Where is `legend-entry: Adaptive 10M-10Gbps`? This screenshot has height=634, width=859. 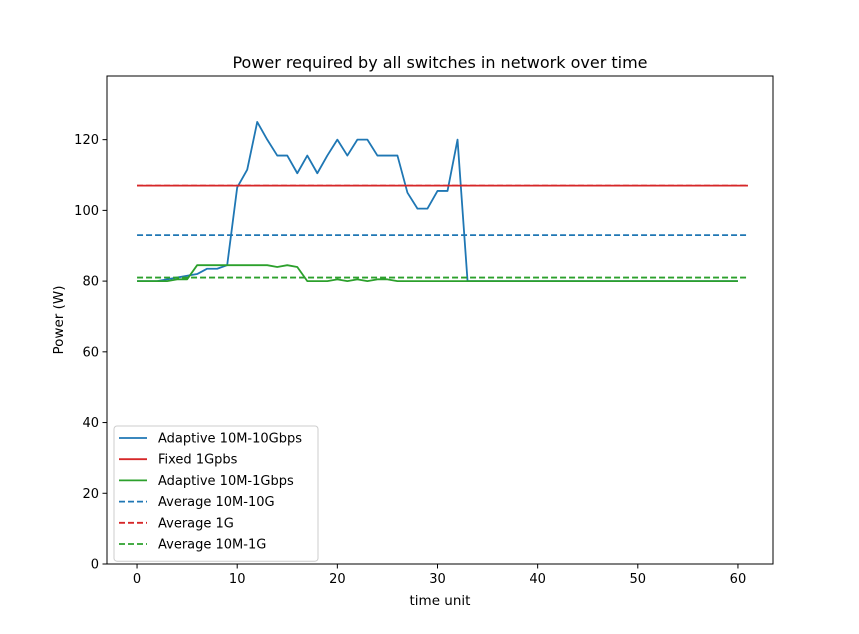 legend-entry: Adaptive 10M-10Gbps is located at coordinates (230, 439).